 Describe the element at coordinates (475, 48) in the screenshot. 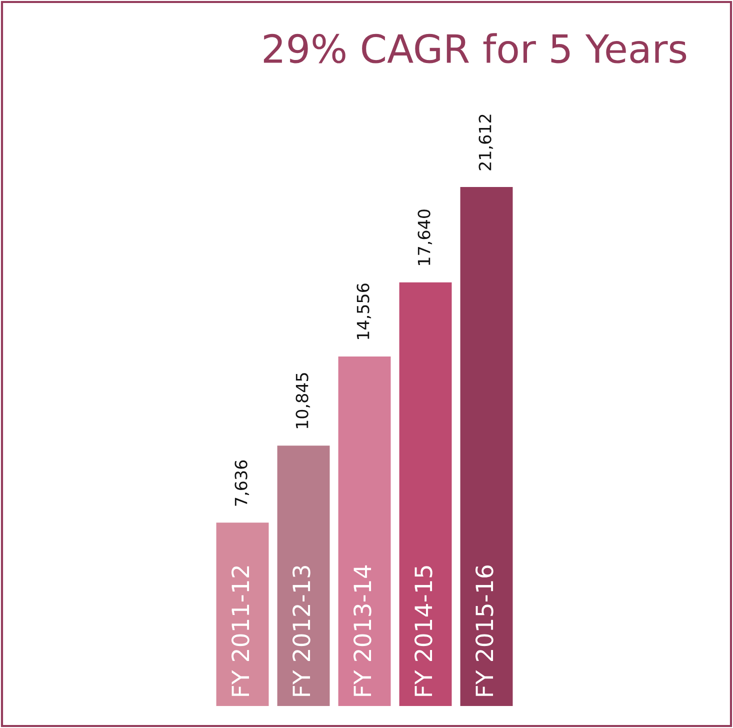

I see `chart-title: 29% CAGR for 5 Years` at that location.